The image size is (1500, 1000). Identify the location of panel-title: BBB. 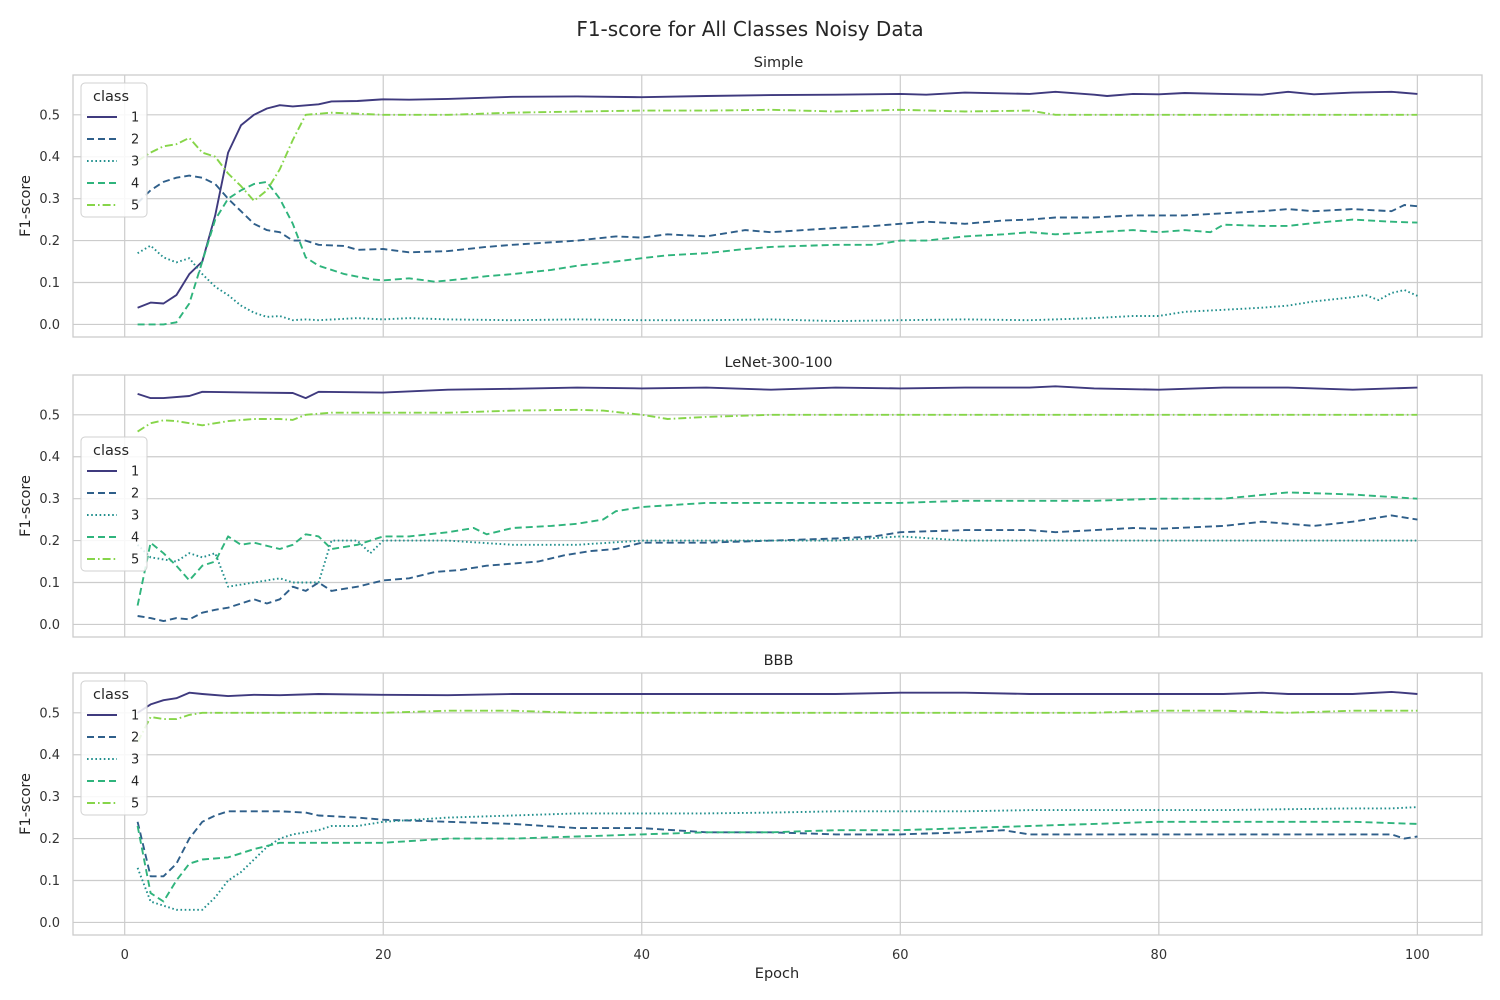
(779, 661).